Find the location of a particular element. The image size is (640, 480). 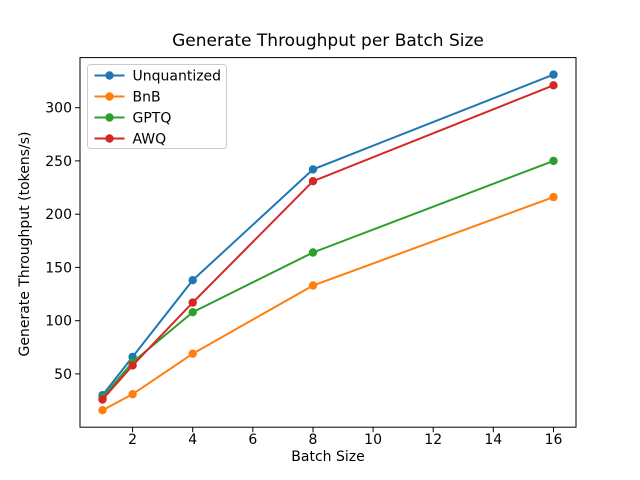

x-tick-label: 10 is located at coordinates (373, 440).